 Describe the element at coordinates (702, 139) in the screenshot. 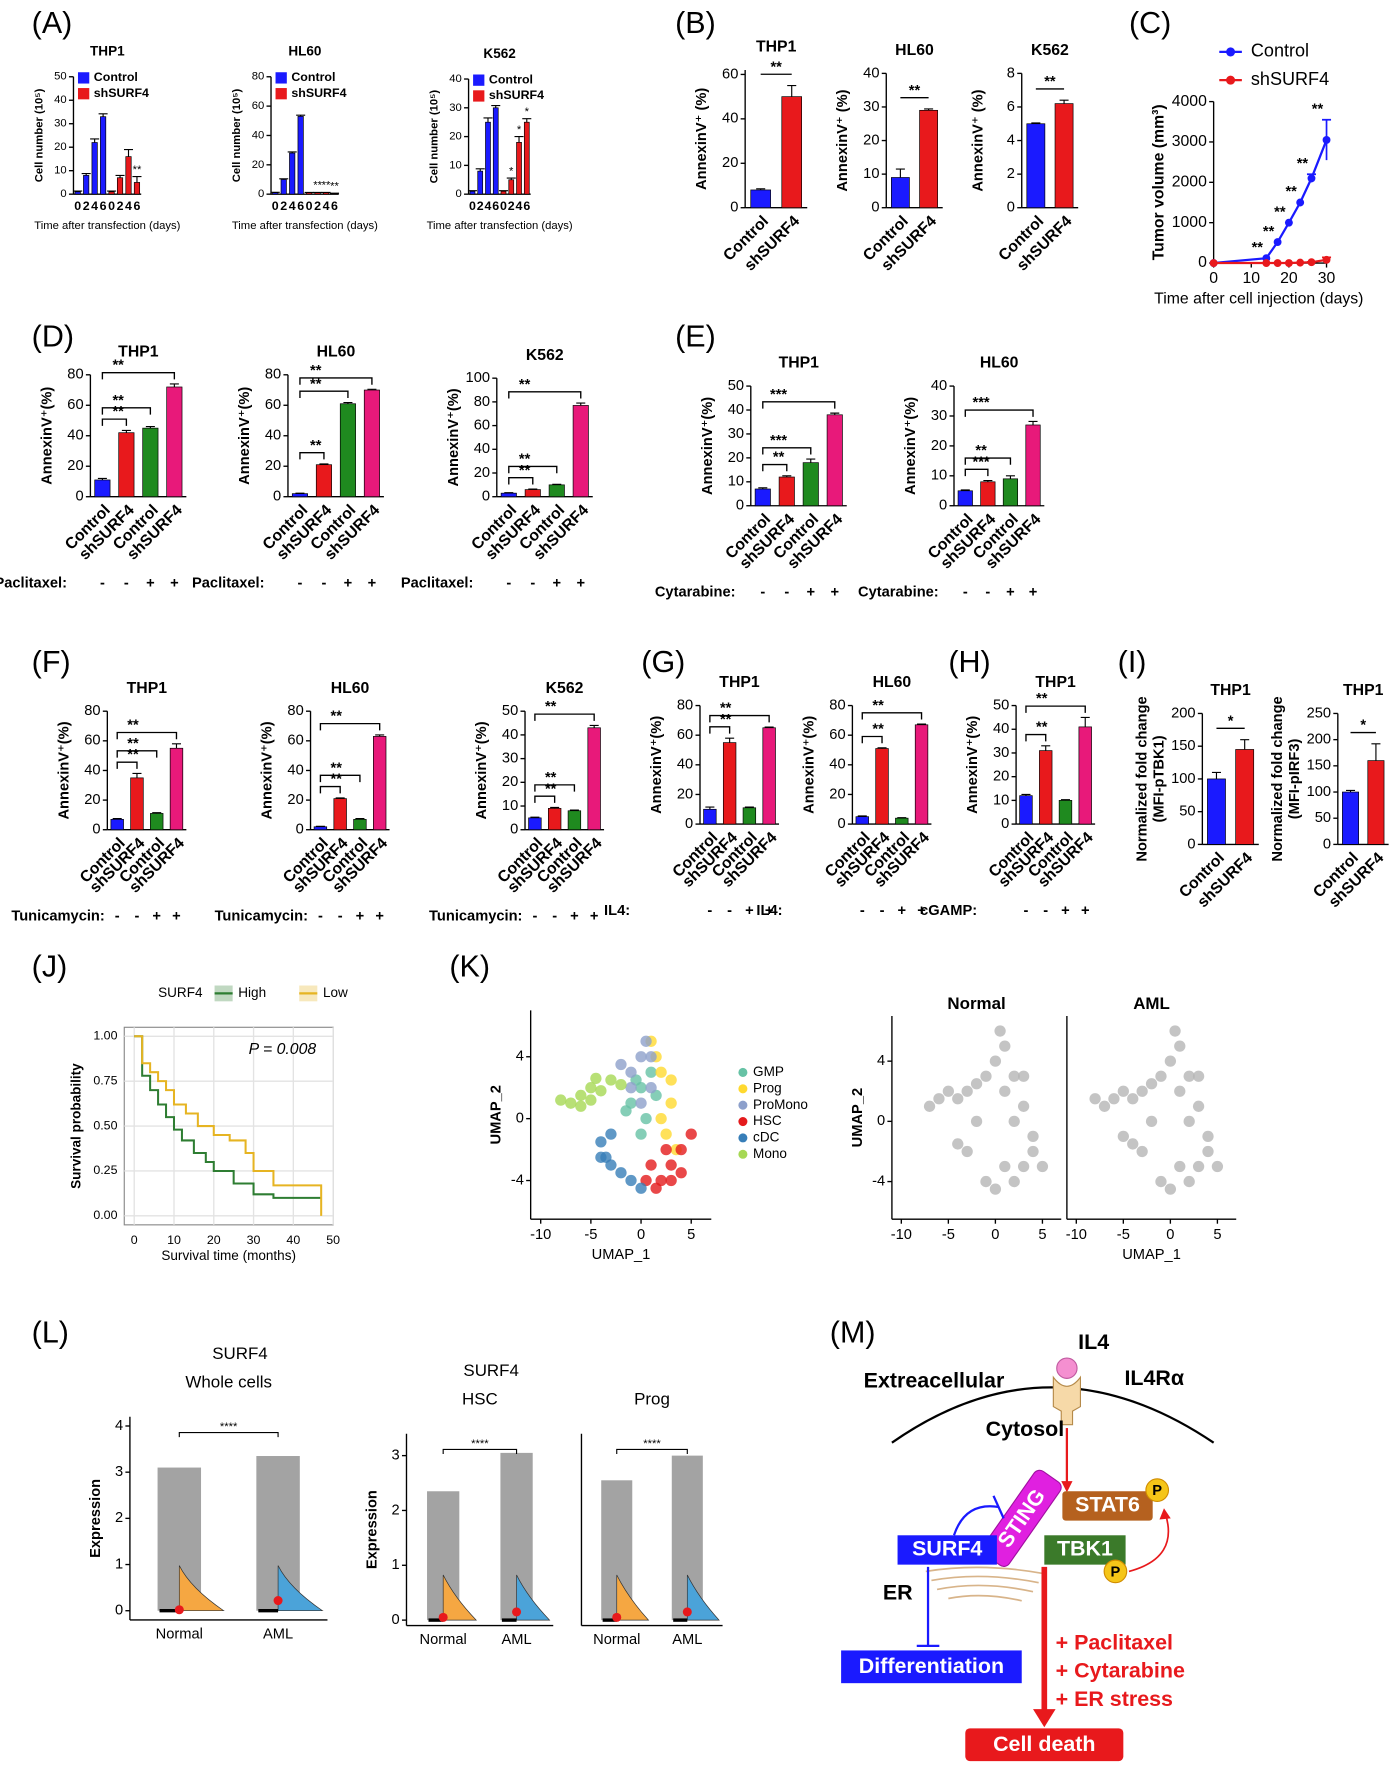

I see `y-axis-label: AnnexinV⁺ (%)` at that location.